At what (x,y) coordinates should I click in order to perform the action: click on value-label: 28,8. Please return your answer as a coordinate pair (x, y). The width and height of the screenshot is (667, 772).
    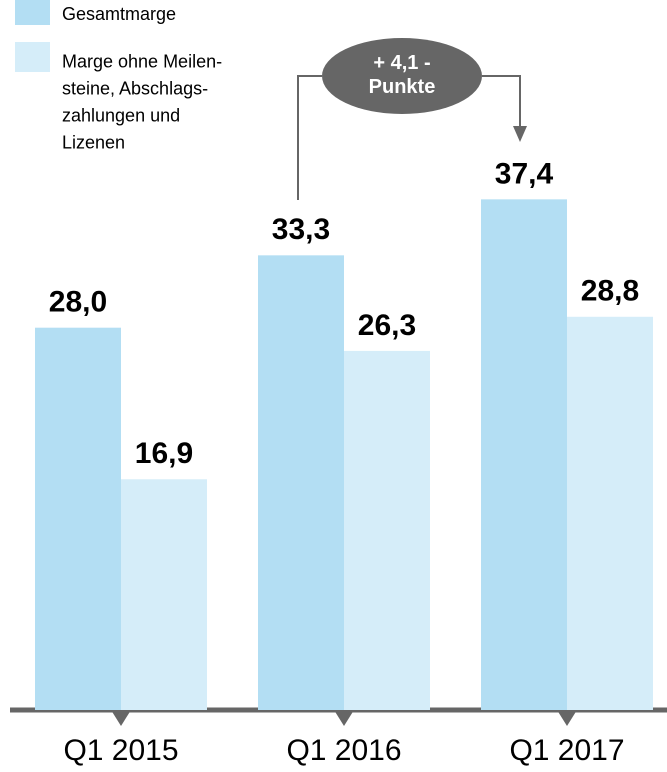
    Looking at the image, I should click on (610, 291).